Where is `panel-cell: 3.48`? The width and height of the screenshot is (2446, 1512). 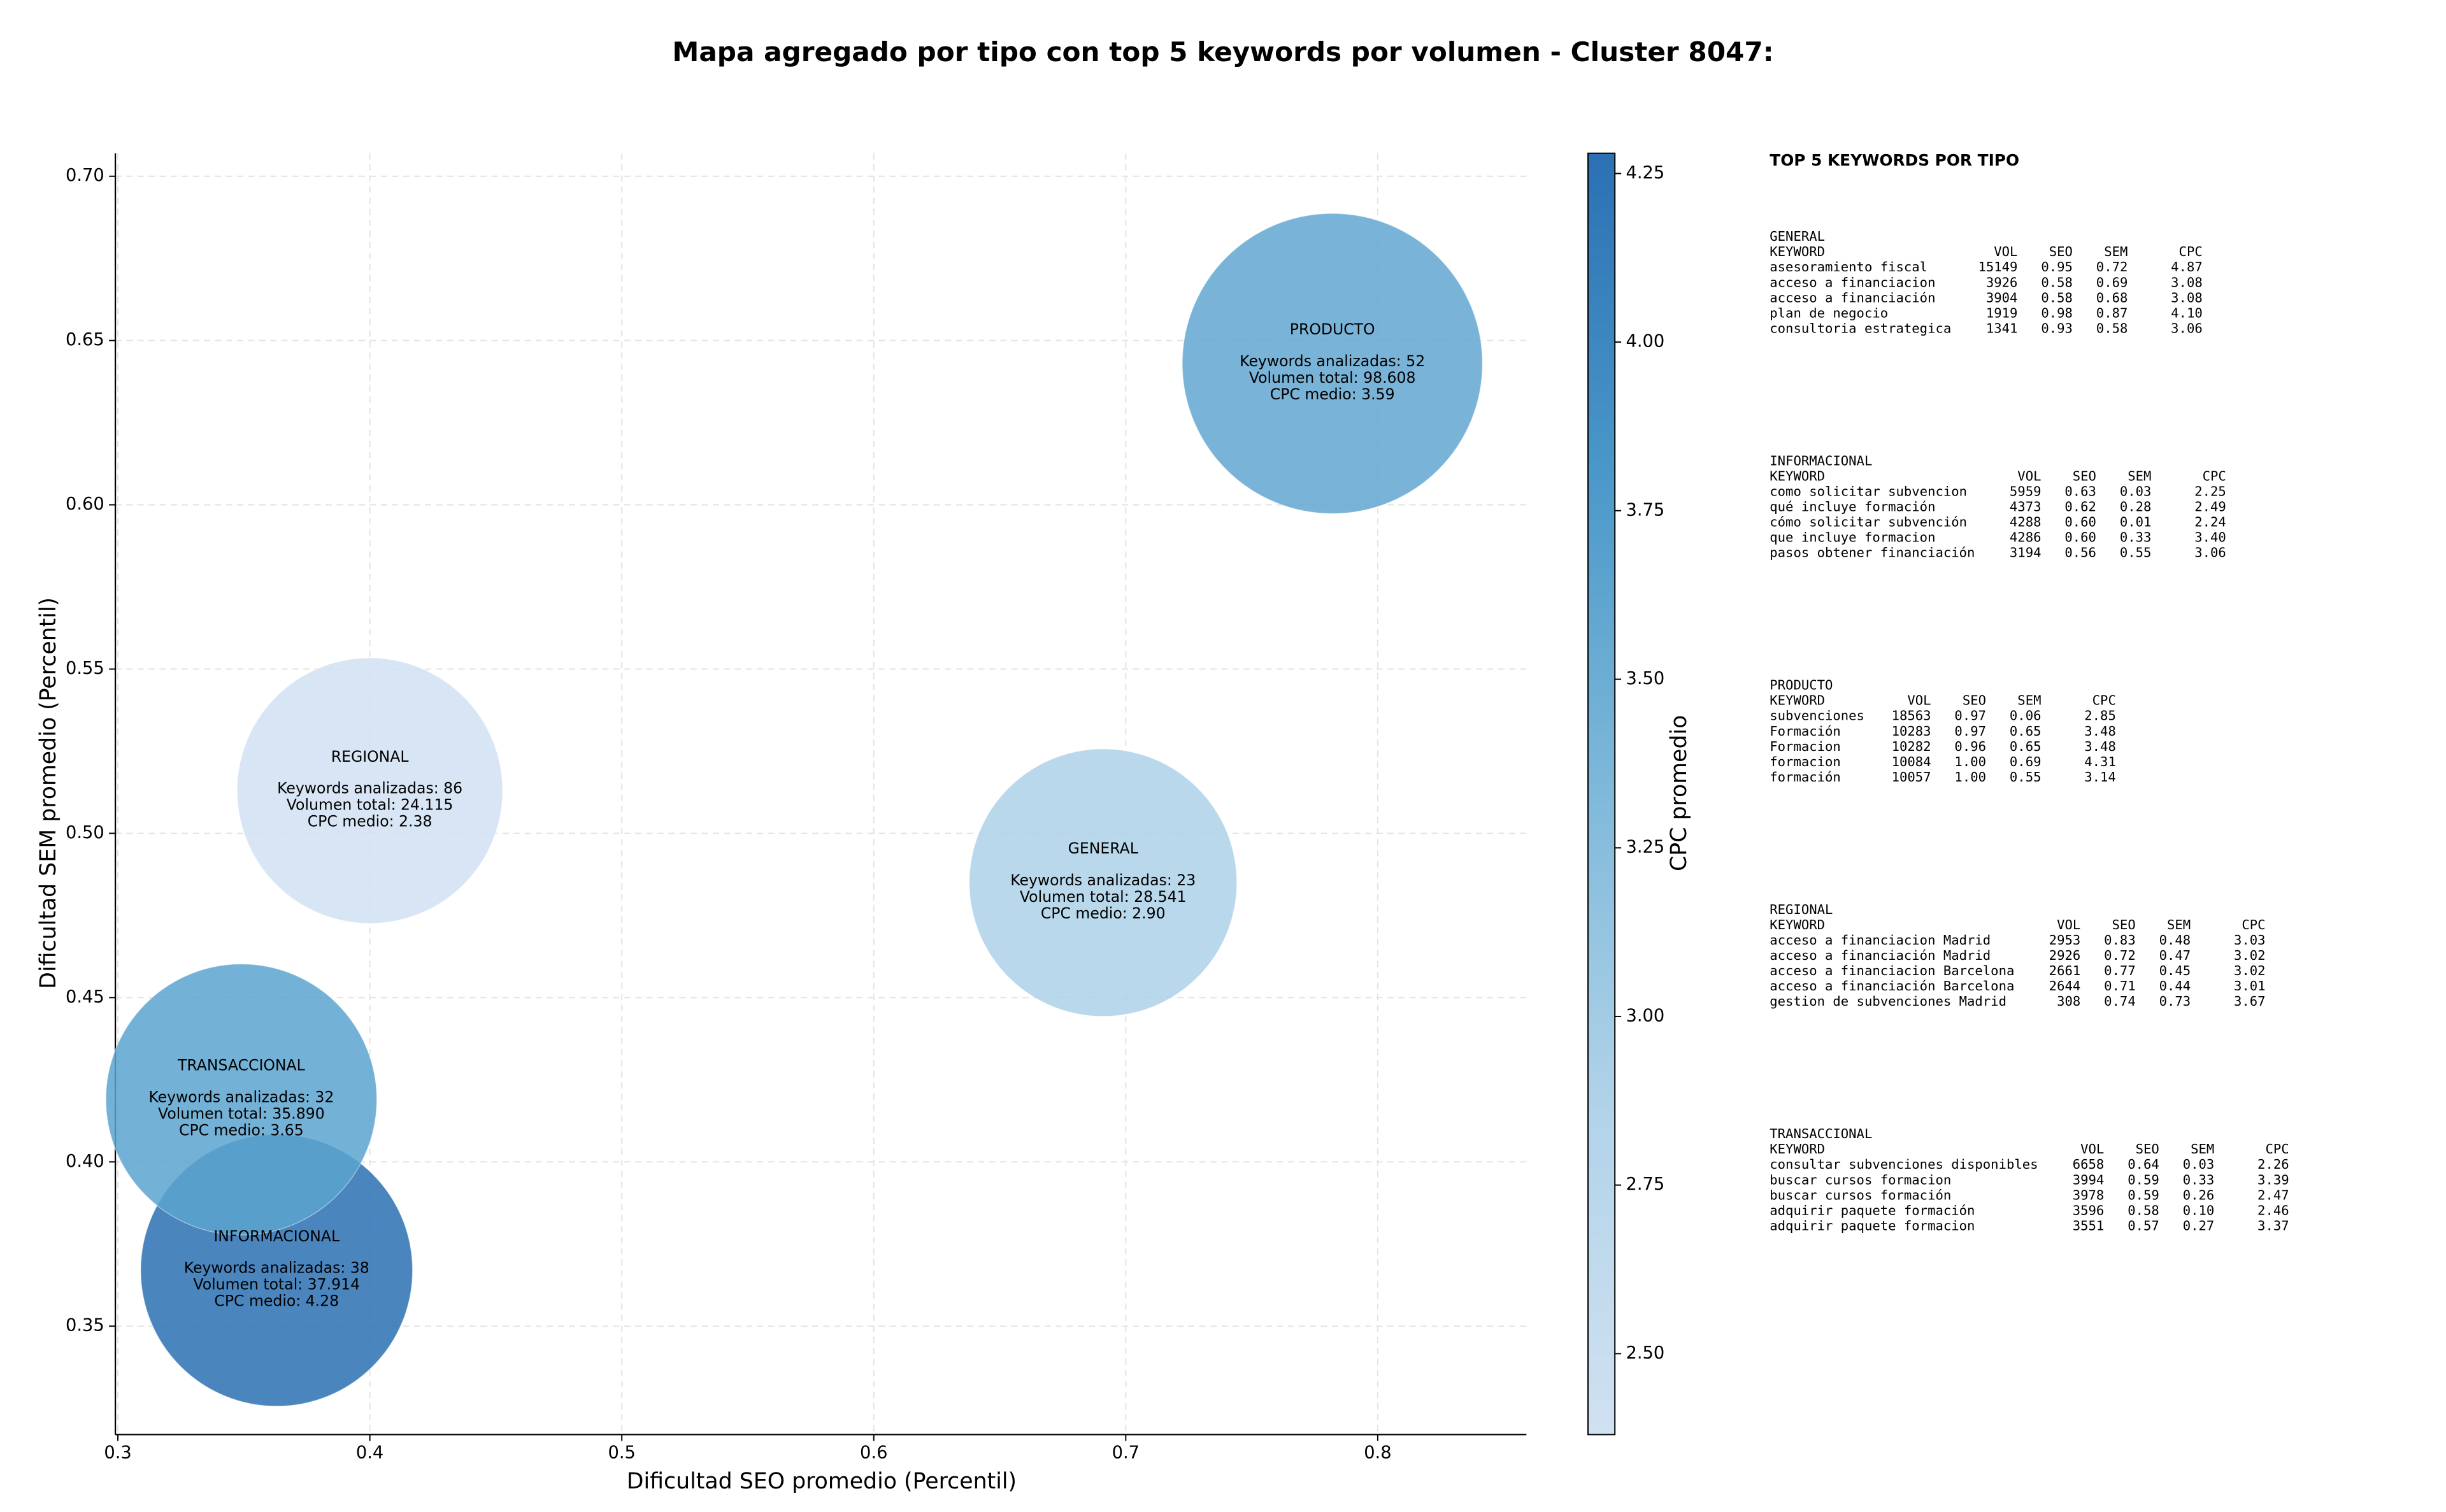
panel-cell: 3.48 is located at coordinates (2100, 731).